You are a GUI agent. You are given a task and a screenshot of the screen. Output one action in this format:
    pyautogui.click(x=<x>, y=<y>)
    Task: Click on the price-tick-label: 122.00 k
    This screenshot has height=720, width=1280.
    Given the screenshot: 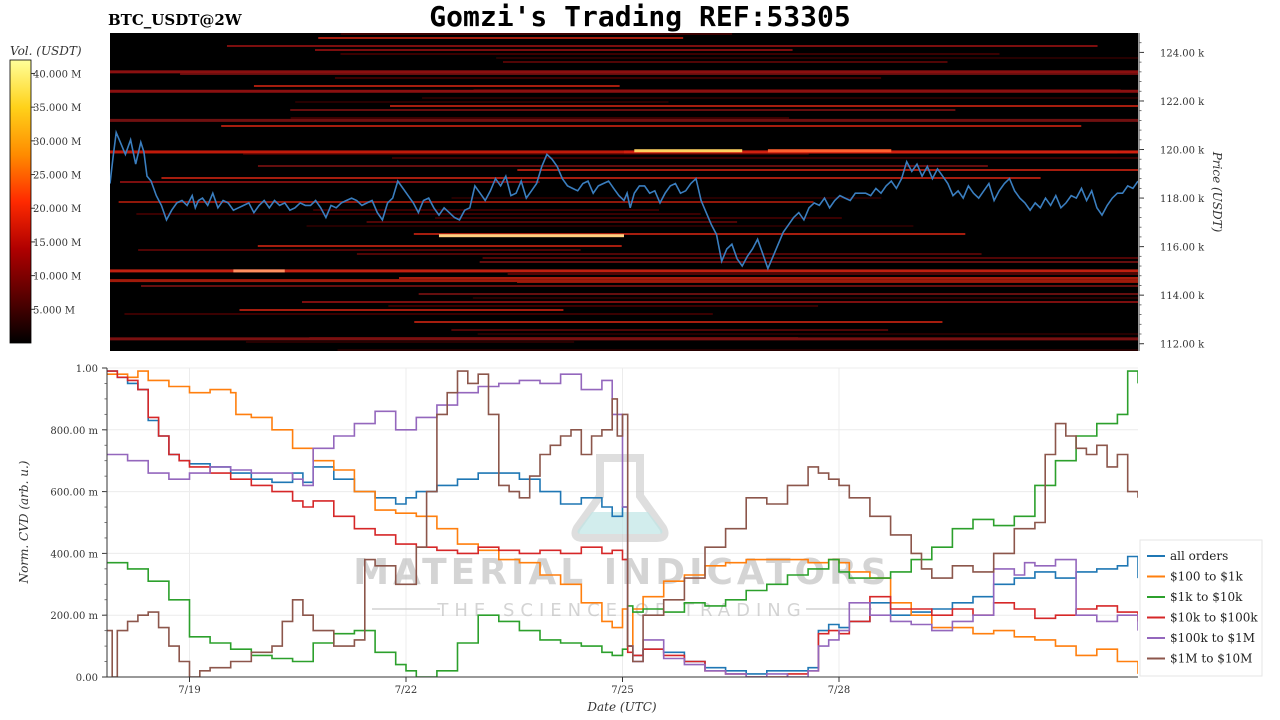 What is the action you would take?
    pyautogui.click(x=1182, y=102)
    